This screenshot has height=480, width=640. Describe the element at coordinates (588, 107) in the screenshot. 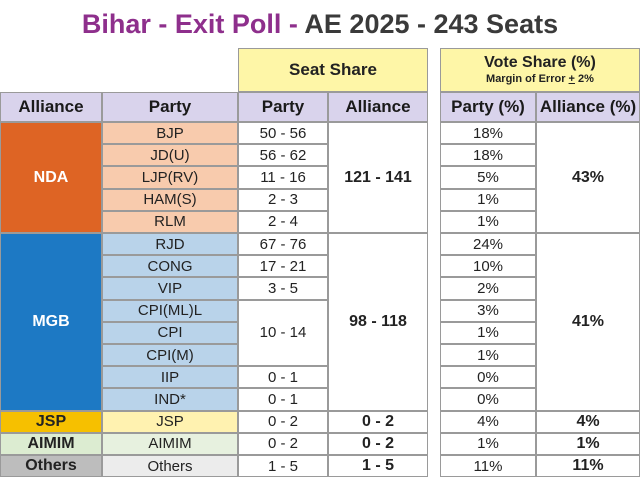

I see `col-header-alliance-pct: Alliance (%)` at that location.